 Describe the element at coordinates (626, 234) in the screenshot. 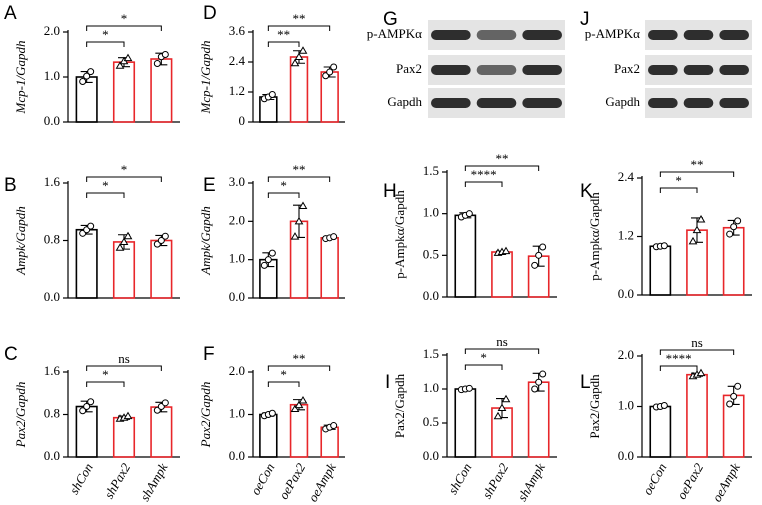

I see `y-tick-label: 1.2` at that location.